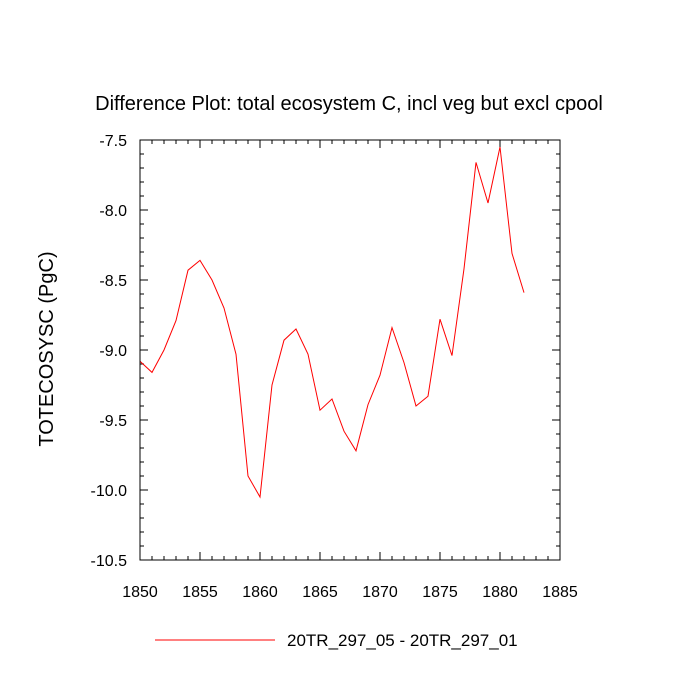 Image resolution: width=700 pixels, height=700 pixels. What do you see at coordinates (113, 141) in the screenshot?
I see `y-tick-label: -7.5` at bounding box center [113, 141].